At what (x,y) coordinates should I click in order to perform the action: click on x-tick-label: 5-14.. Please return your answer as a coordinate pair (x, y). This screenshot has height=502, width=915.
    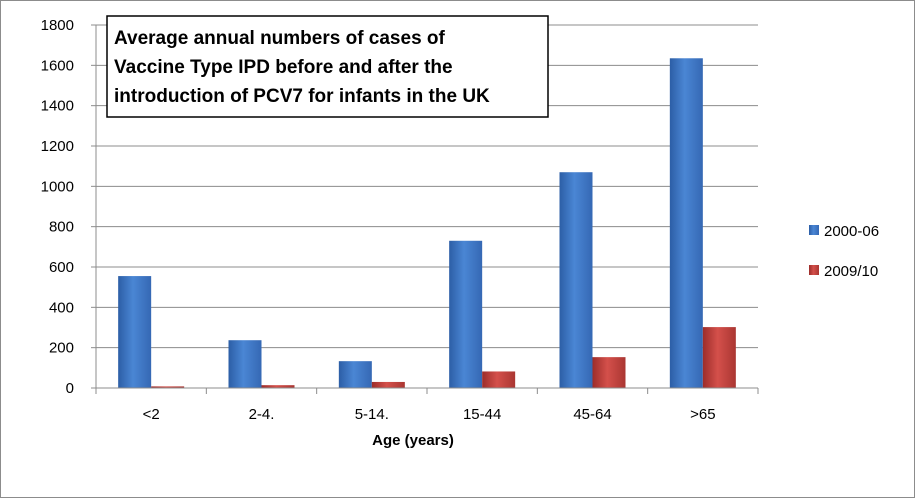
    Looking at the image, I should click on (372, 414).